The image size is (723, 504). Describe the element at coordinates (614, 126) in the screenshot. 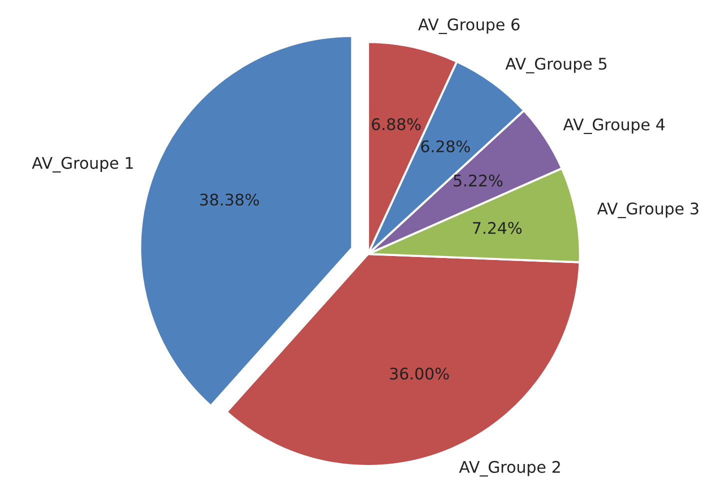

I see `slice-label: AV_Groupe 4` at that location.